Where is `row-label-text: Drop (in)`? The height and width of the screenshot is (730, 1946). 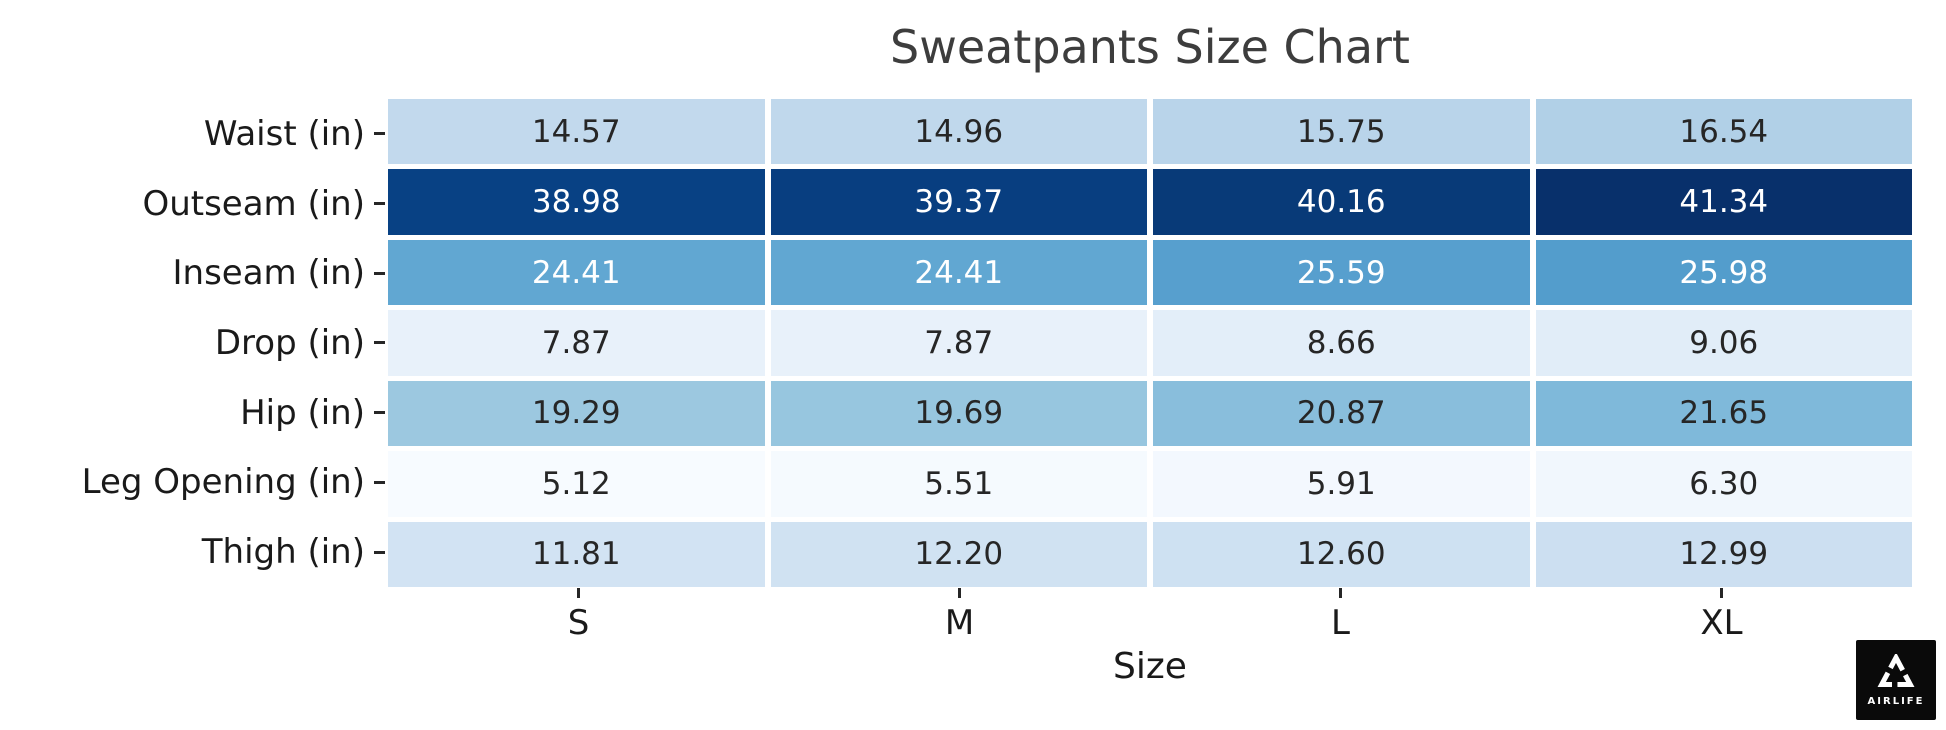
row-label-text: Drop (in) is located at coordinates (289, 342).